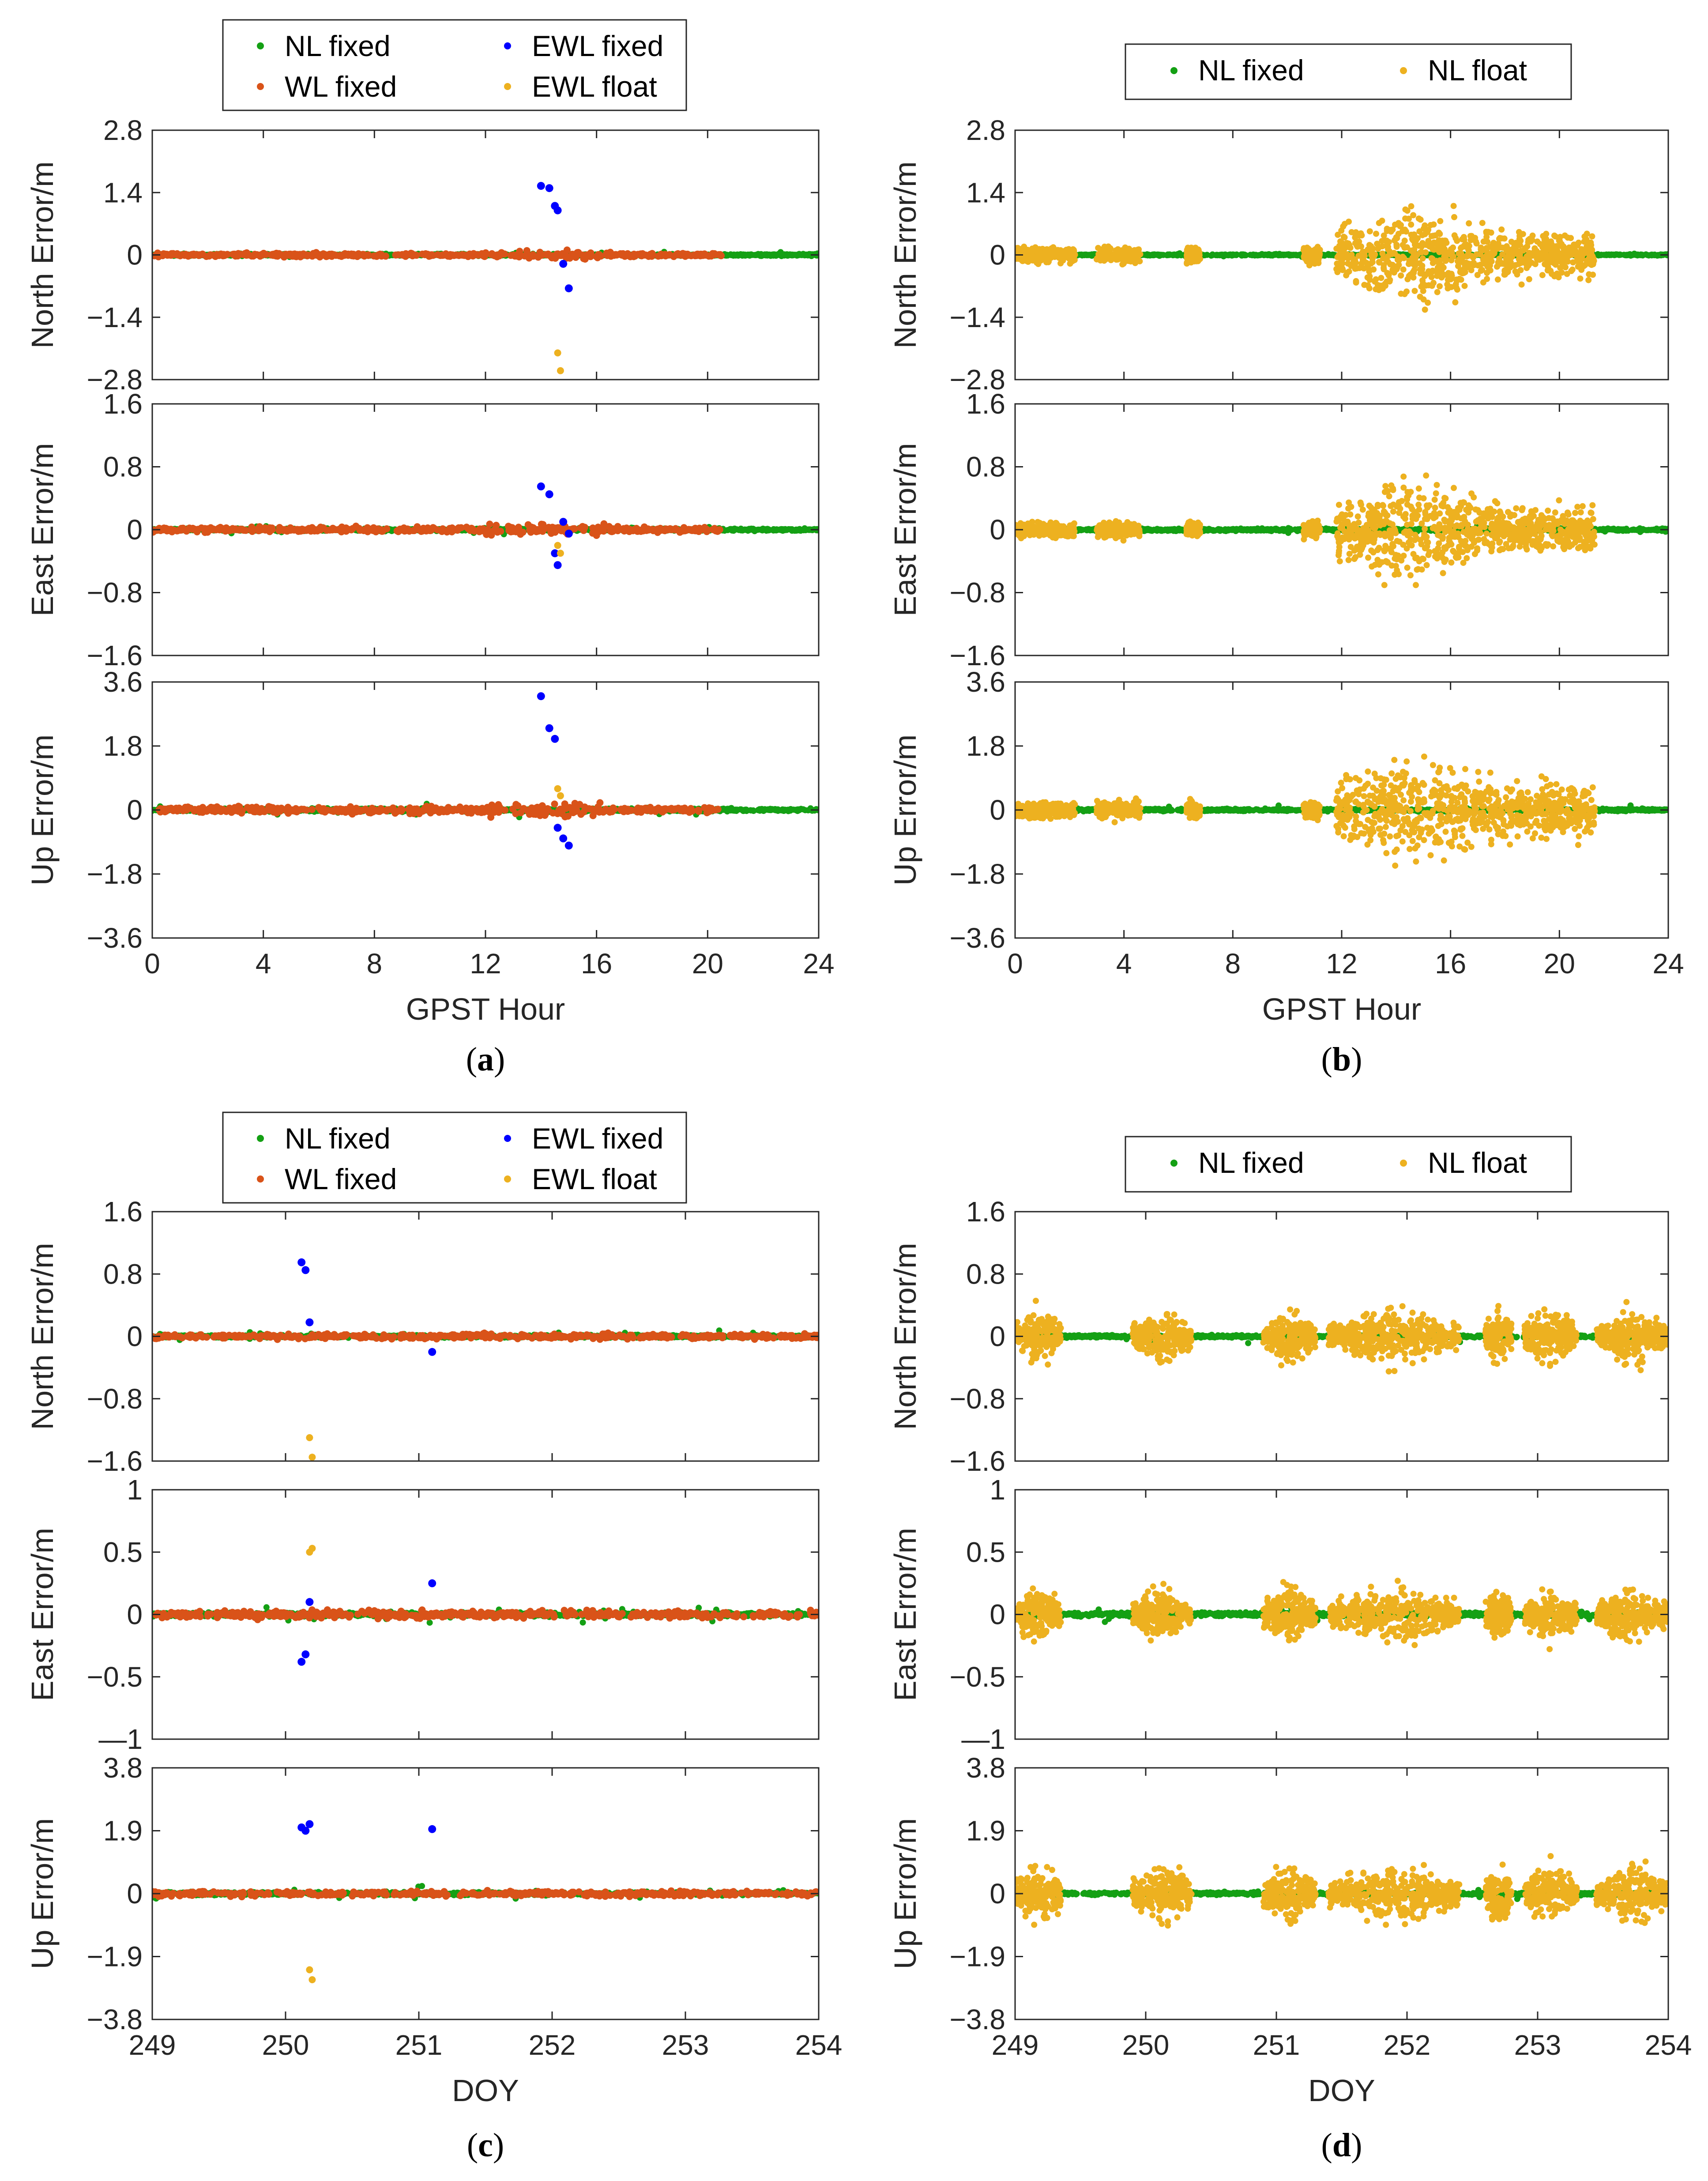 This screenshot has width=1708, height=2181. What do you see at coordinates (135, 530) in the screenshot?
I see `y-tick-label: 0` at bounding box center [135, 530].